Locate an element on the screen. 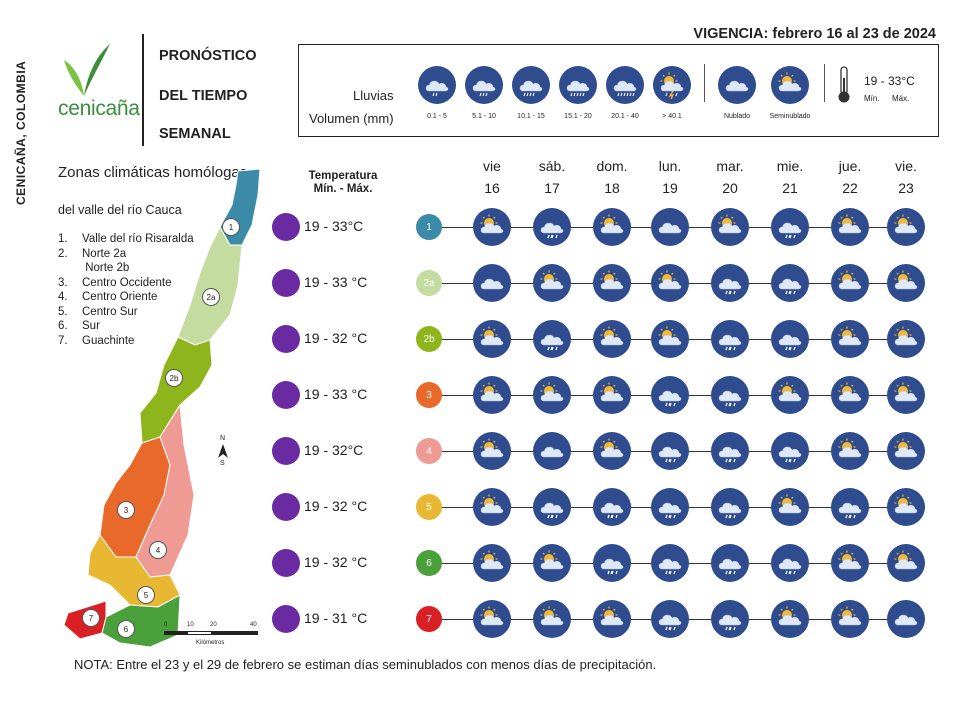 This screenshot has height=720, width=960. zone-badge: 6 is located at coordinates (429, 563).